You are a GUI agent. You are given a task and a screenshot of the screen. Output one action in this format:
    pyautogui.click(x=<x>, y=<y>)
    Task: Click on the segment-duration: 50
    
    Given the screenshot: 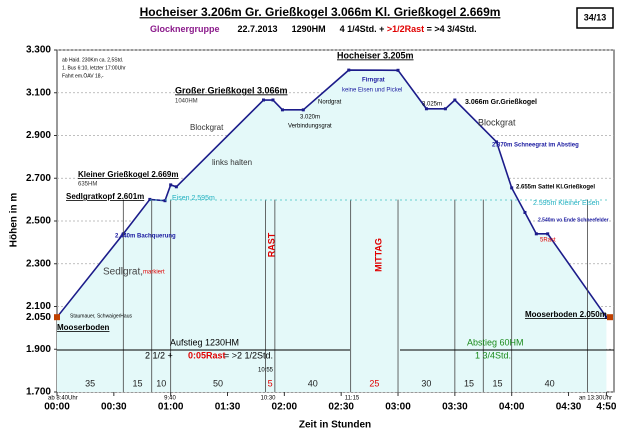 What is the action you would take?
    pyautogui.click(x=218, y=383)
    